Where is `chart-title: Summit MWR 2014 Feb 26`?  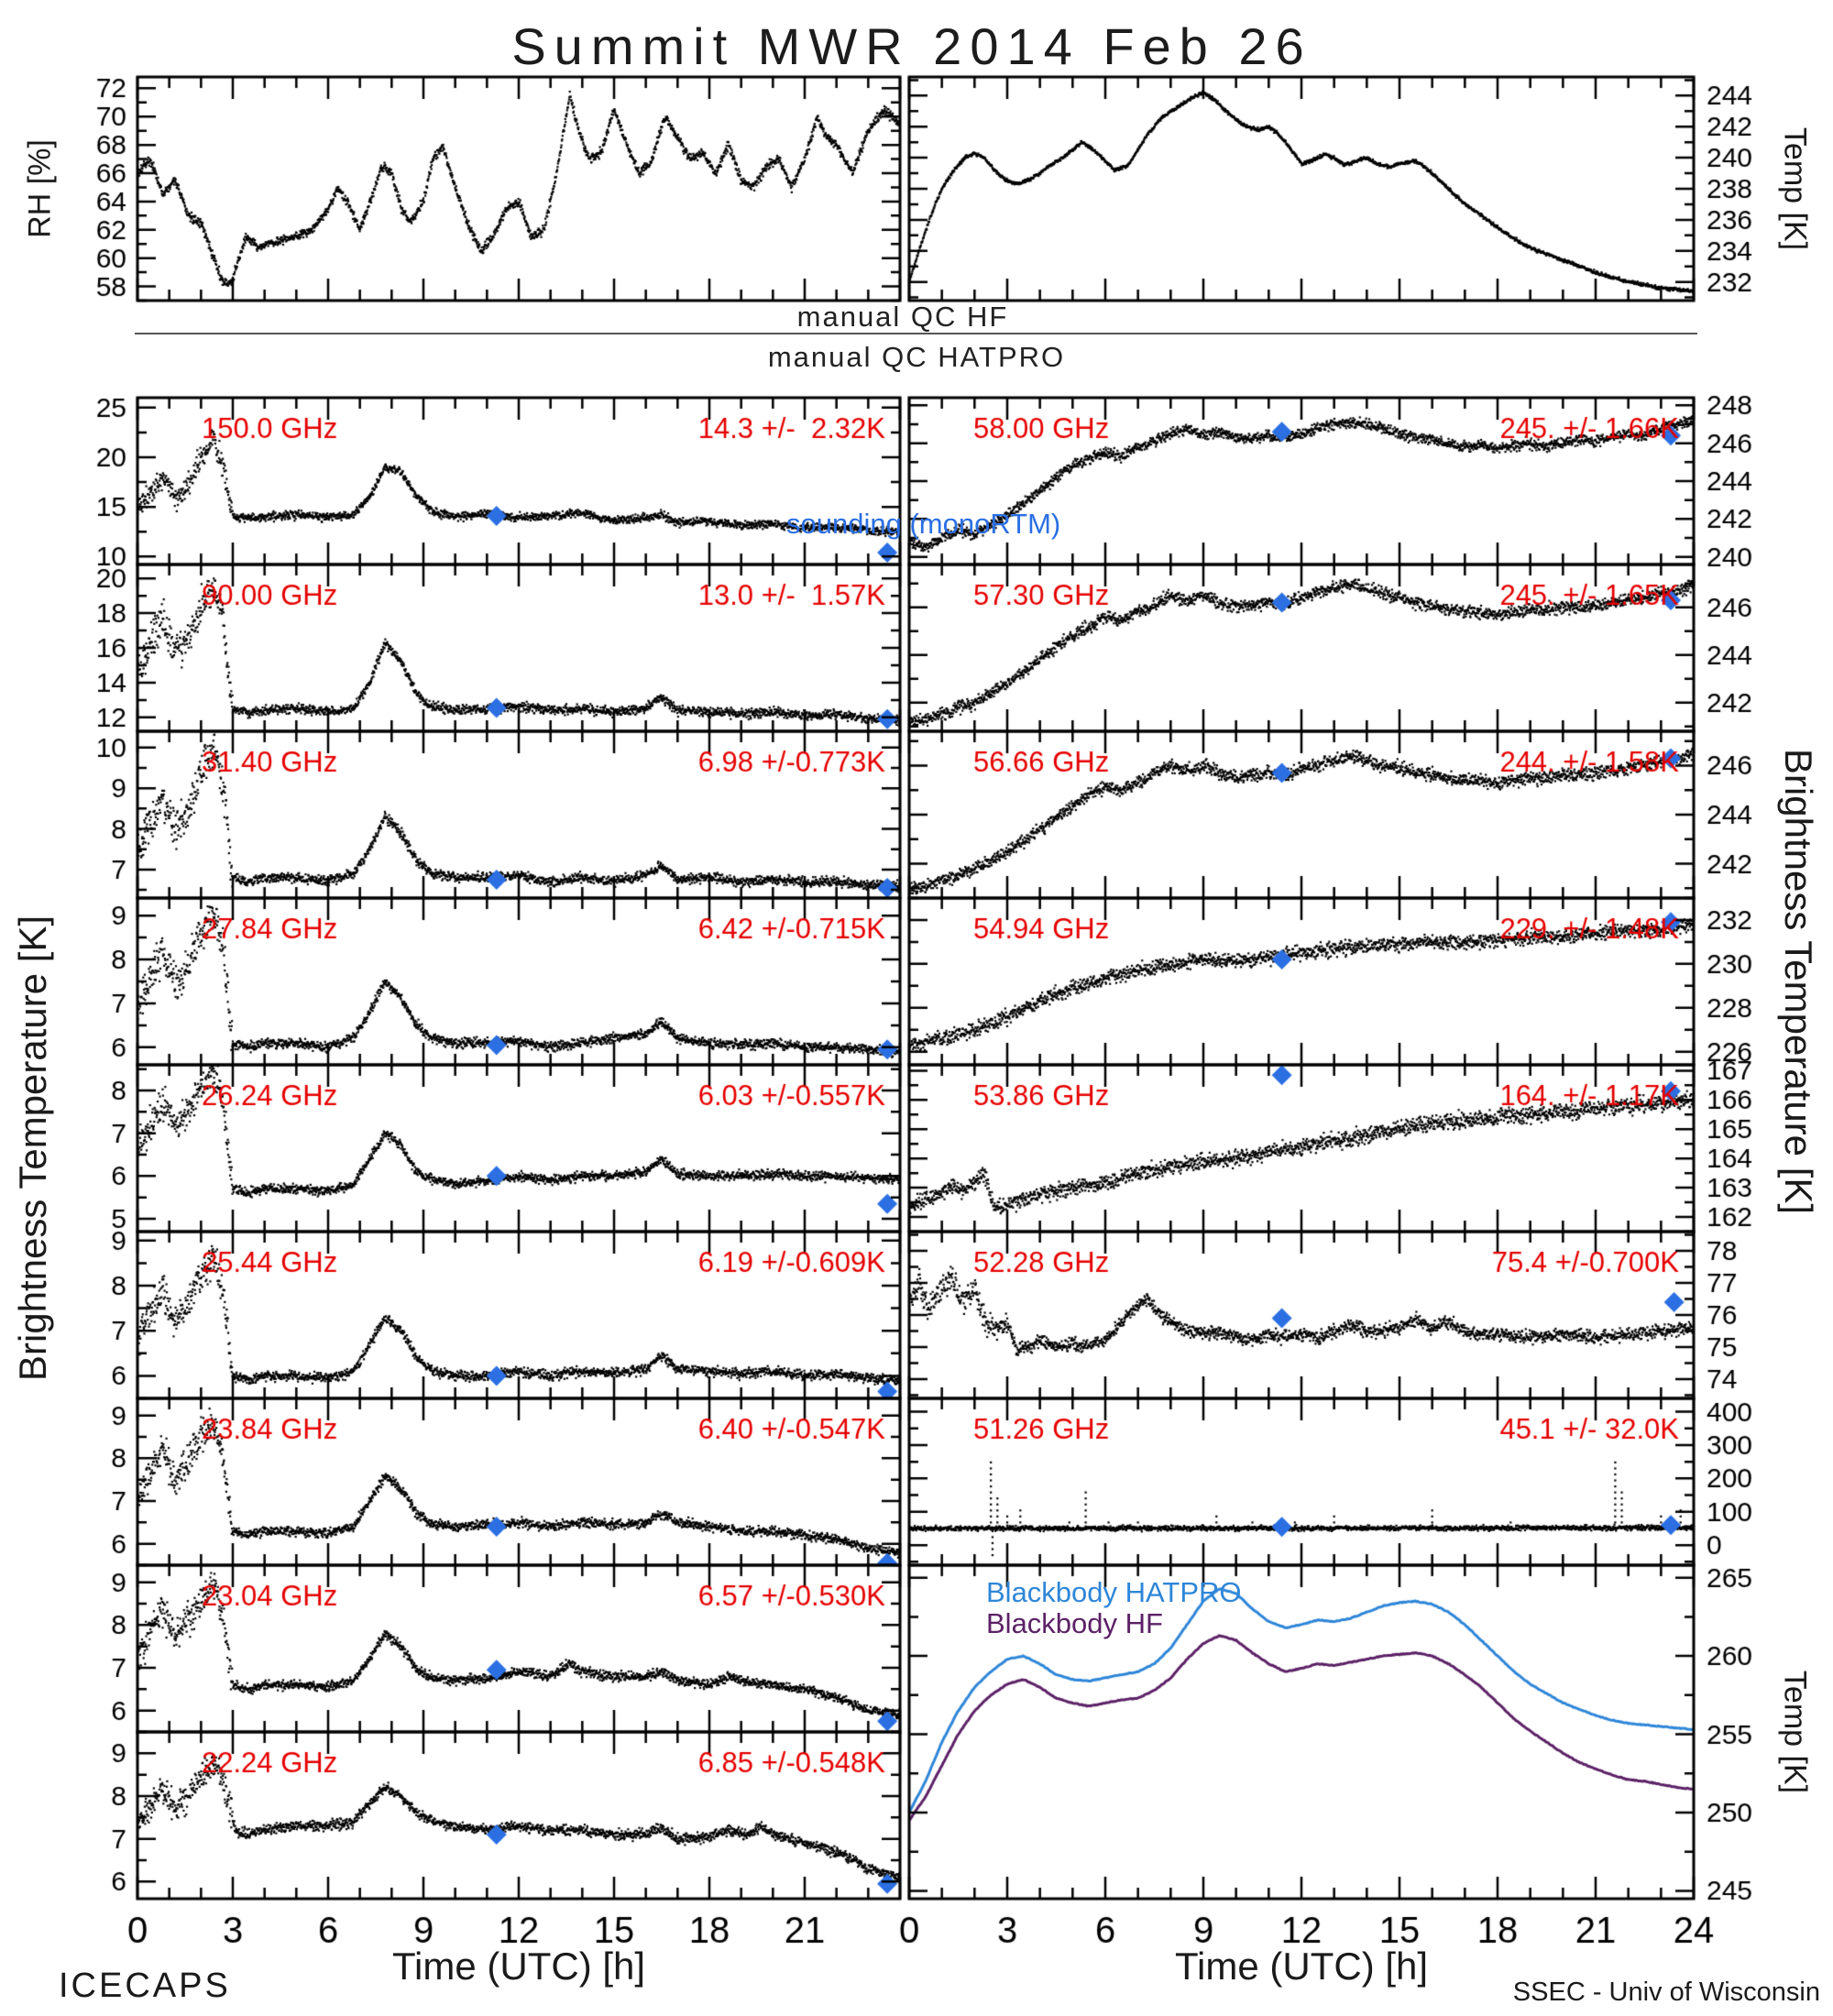
chart-title: Summit MWR 2014 Feb 26 is located at coordinates (911, 46).